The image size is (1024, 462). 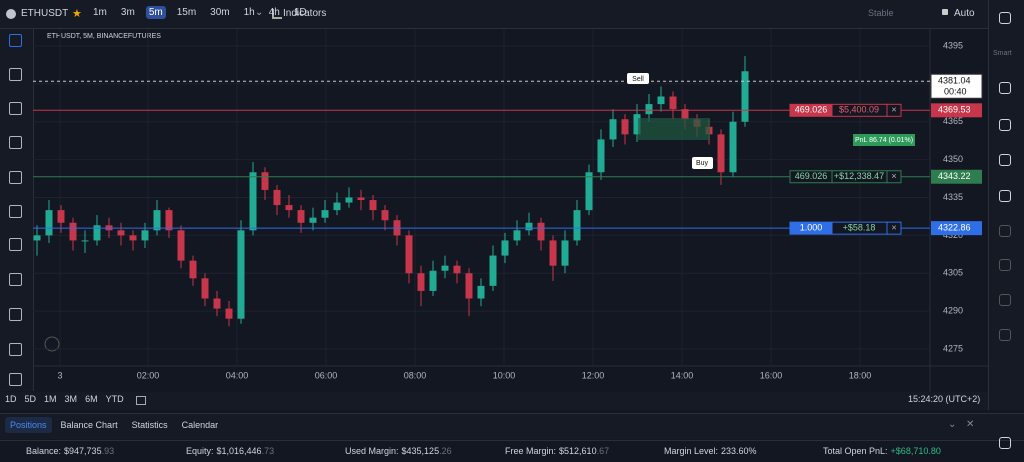 What do you see at coordinates (954, 228) in the screenshot?
I see `price-tag-label: 4322.86` at bounding box center [954, 228].